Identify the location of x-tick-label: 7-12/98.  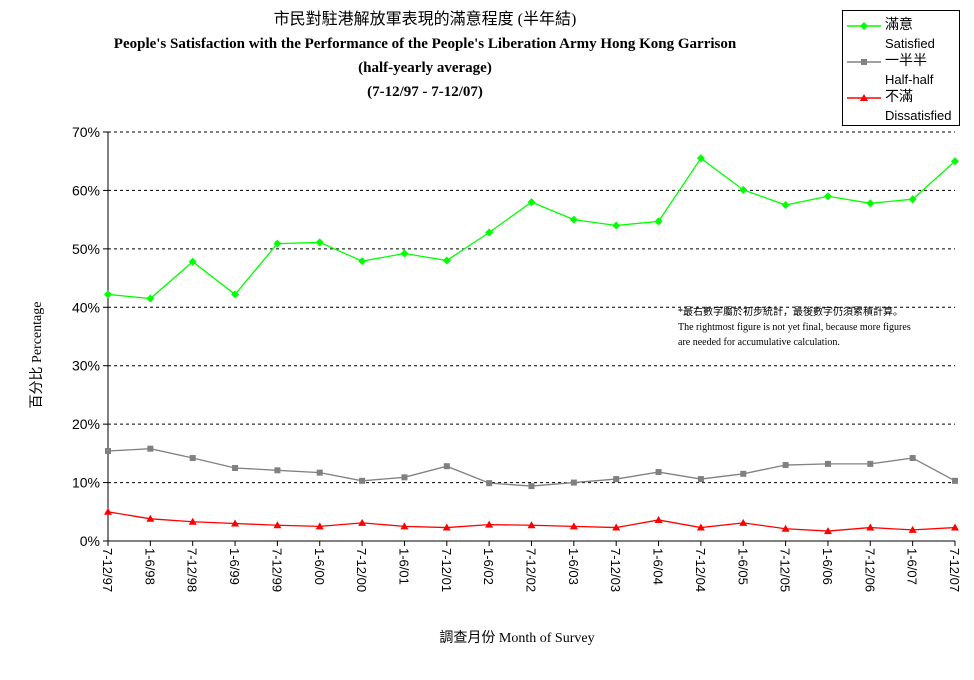
(192, 570).